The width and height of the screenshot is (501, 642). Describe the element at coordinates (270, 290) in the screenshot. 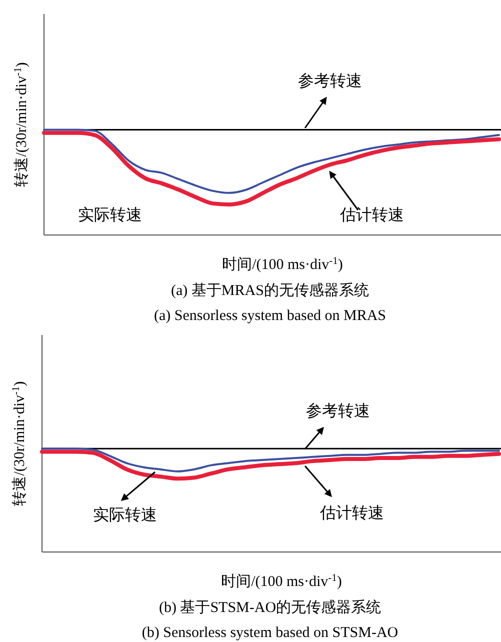

I see `text: (a) 基于MRAS的无传感器系统` at that location.